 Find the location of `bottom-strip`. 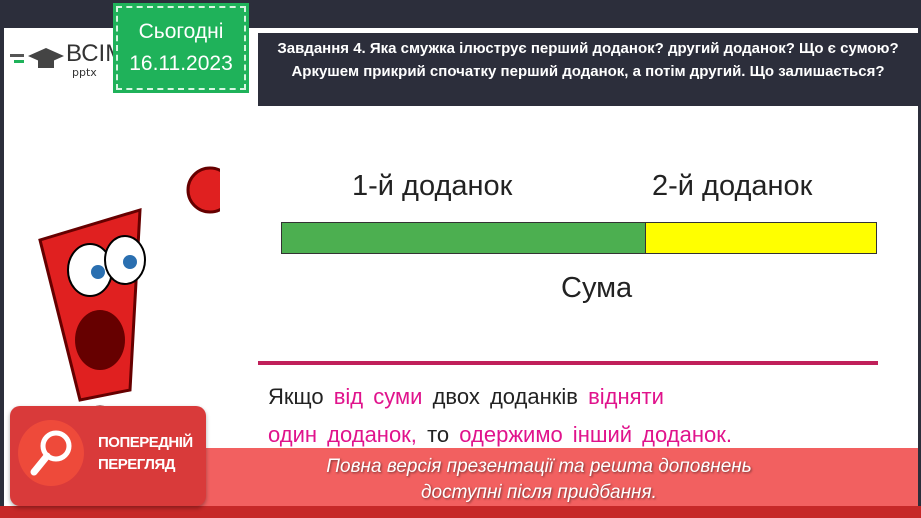

bottom-strip is located at coordinates (460, 512).